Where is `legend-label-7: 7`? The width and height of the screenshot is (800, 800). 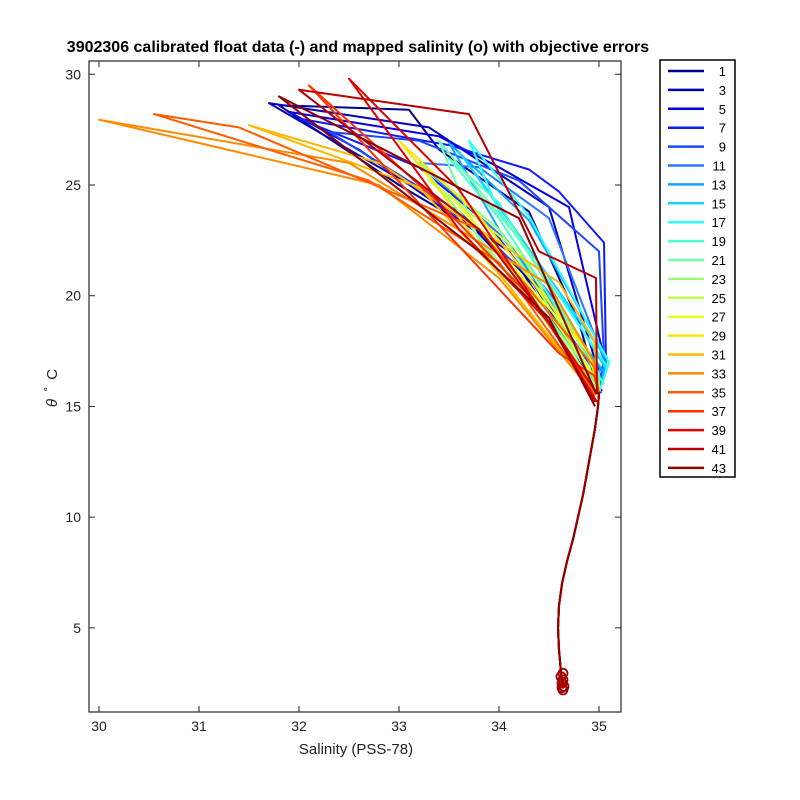
legend-label-7: 7 is located at coordinates (722, 128).